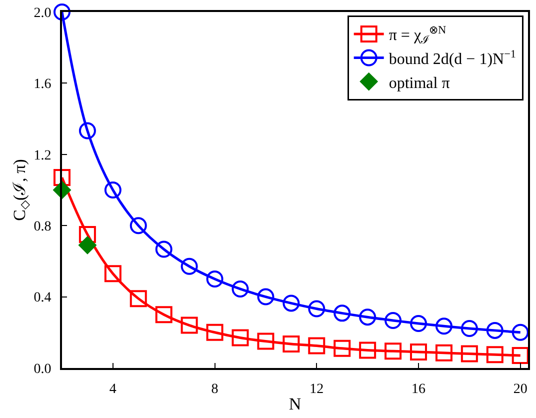 The width and height of the screenshot is (536, 418). Describe the element at coordinates (43, 369) in the screenshot. I see `y-tick-label: 0.0` at that location.